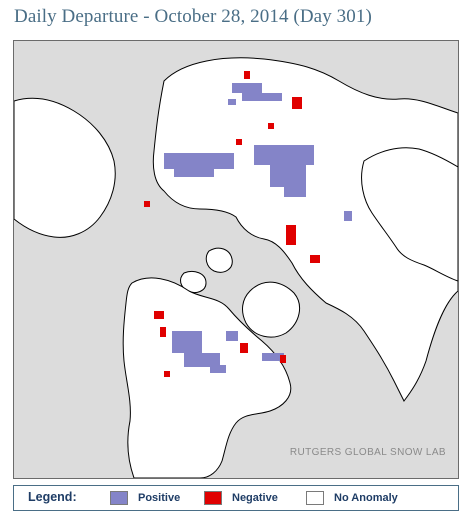 This screenshot has width=467, height=519. Describe the element at coordinates (159, 498) in the screenshot. I see `legend-label-positive: Positive` at that location.